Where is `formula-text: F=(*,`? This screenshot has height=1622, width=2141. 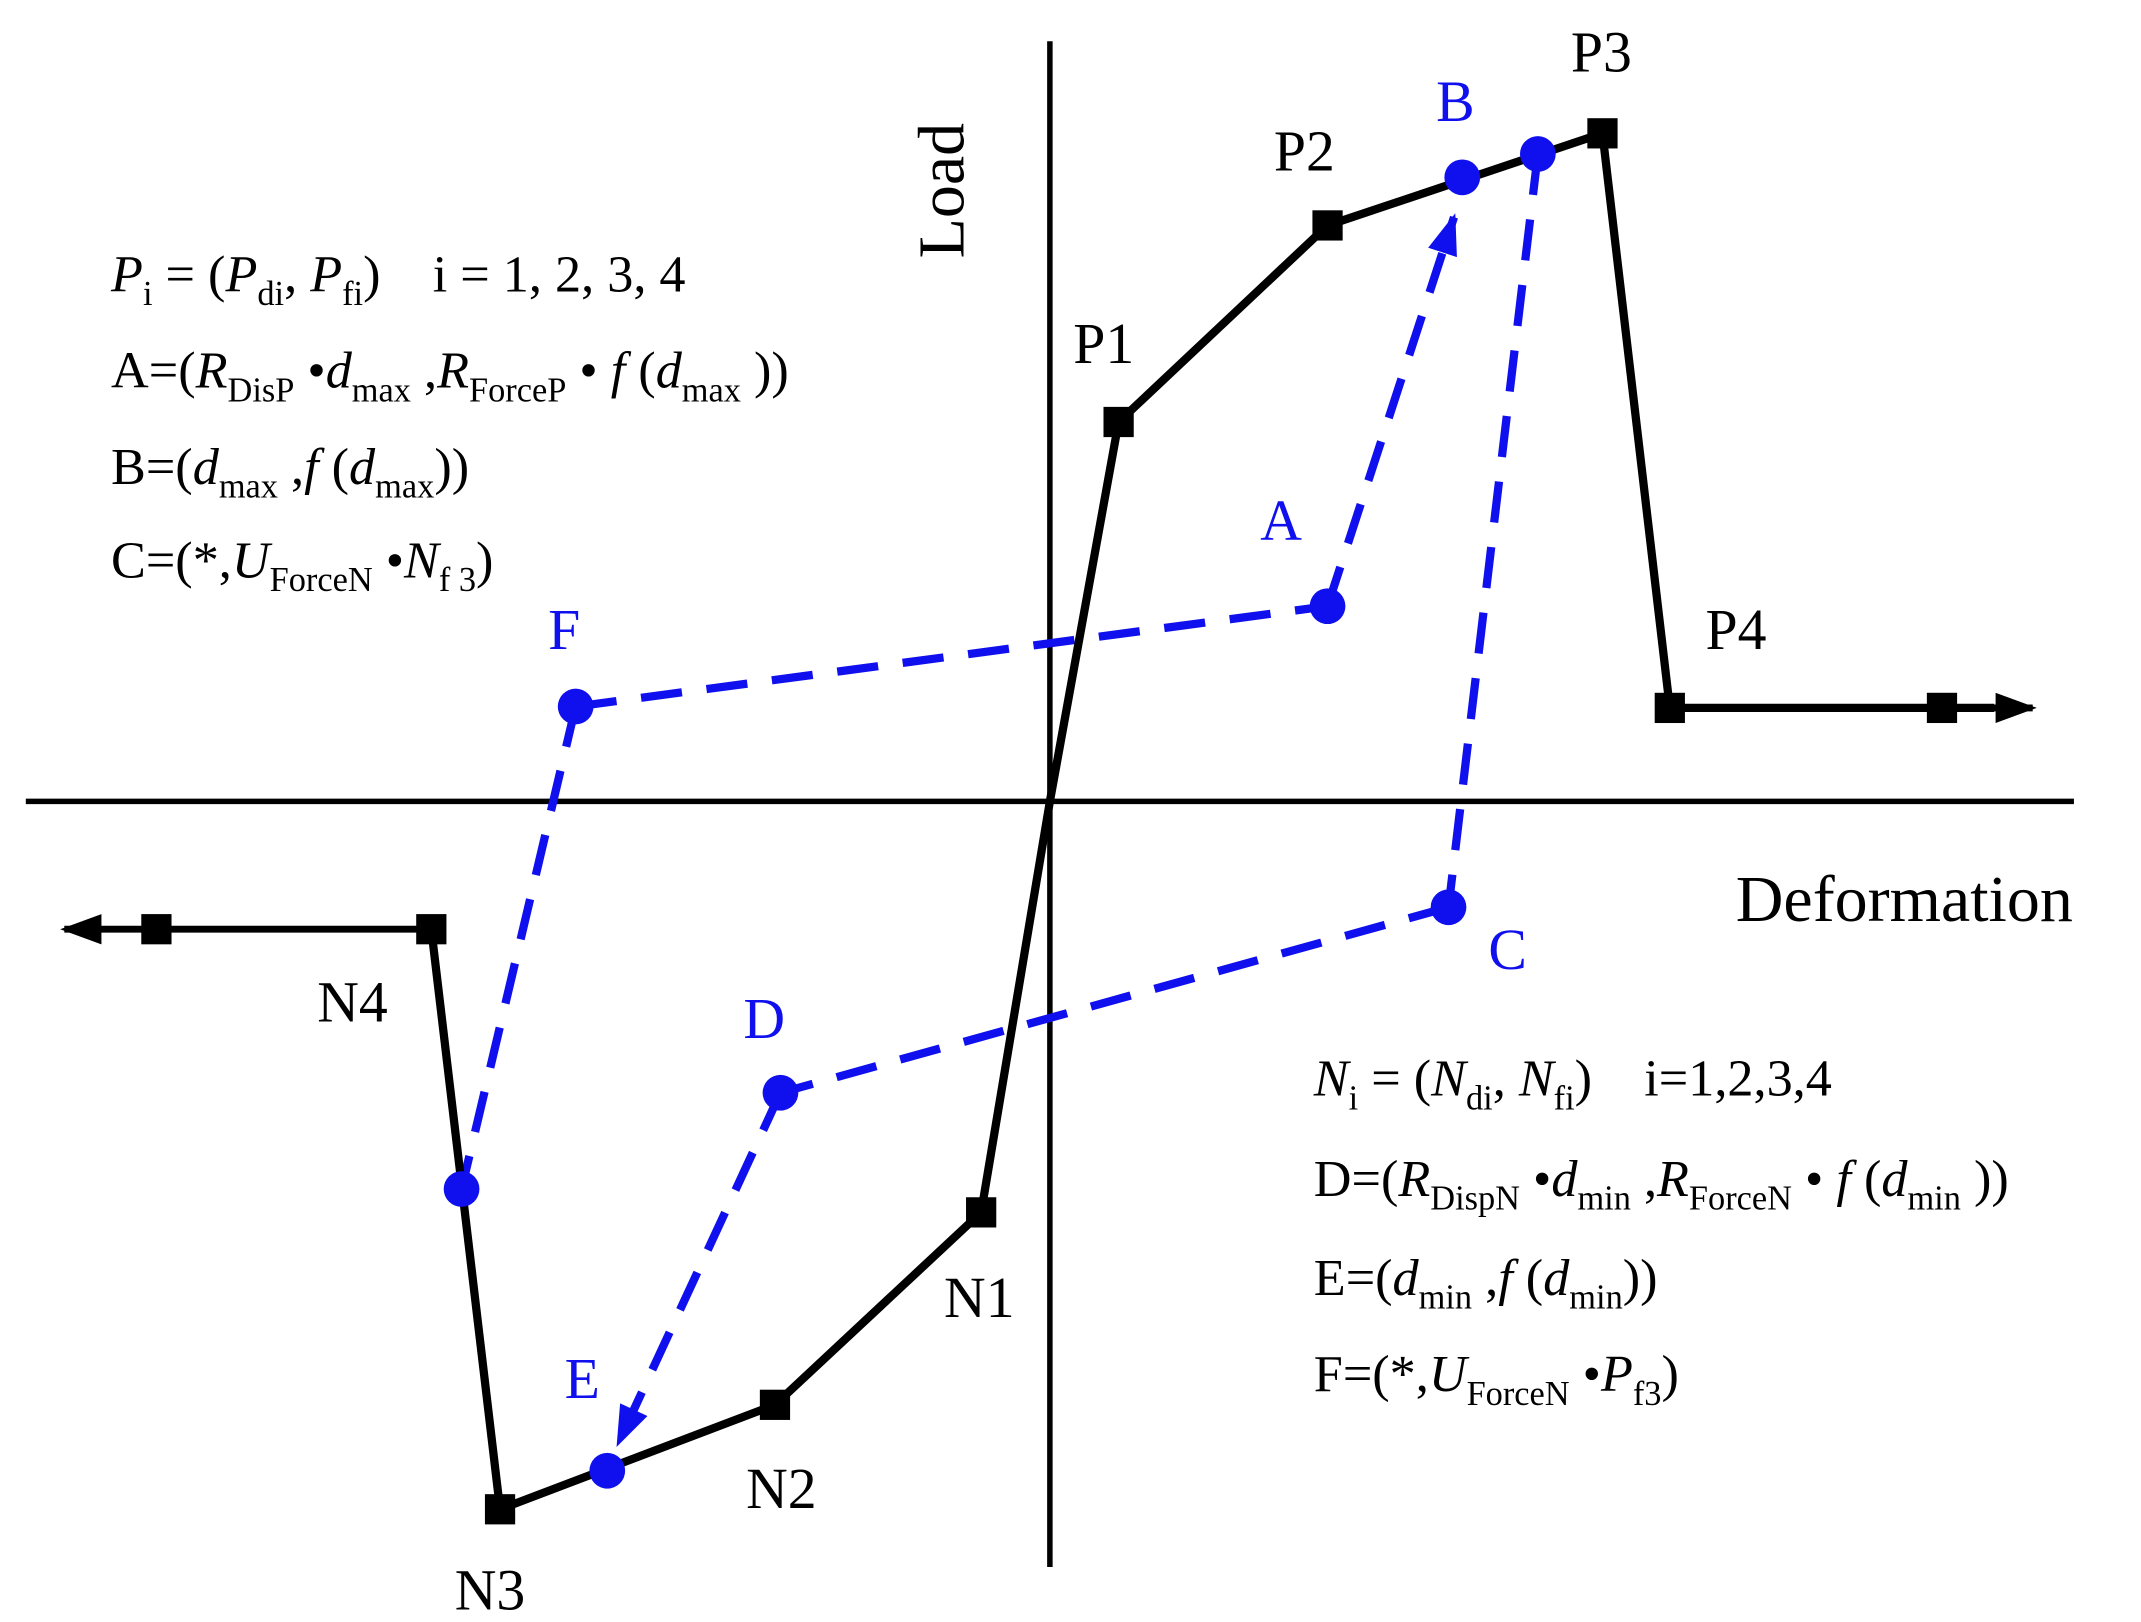
formula-text: F=(*, is located at coordinates (1371, 1374).